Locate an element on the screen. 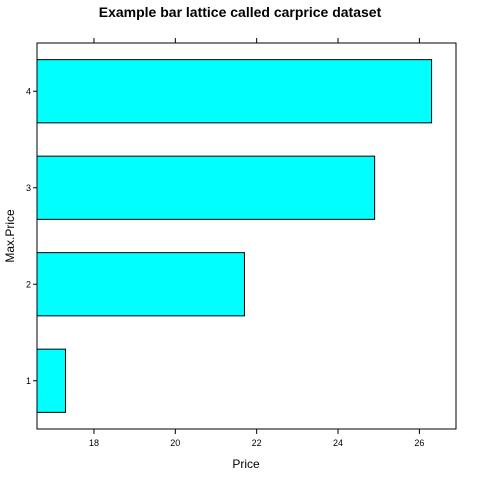 This screenshot has height=480, width=480. y-tick-label-2: 2 is located at coordinates (28, 284).